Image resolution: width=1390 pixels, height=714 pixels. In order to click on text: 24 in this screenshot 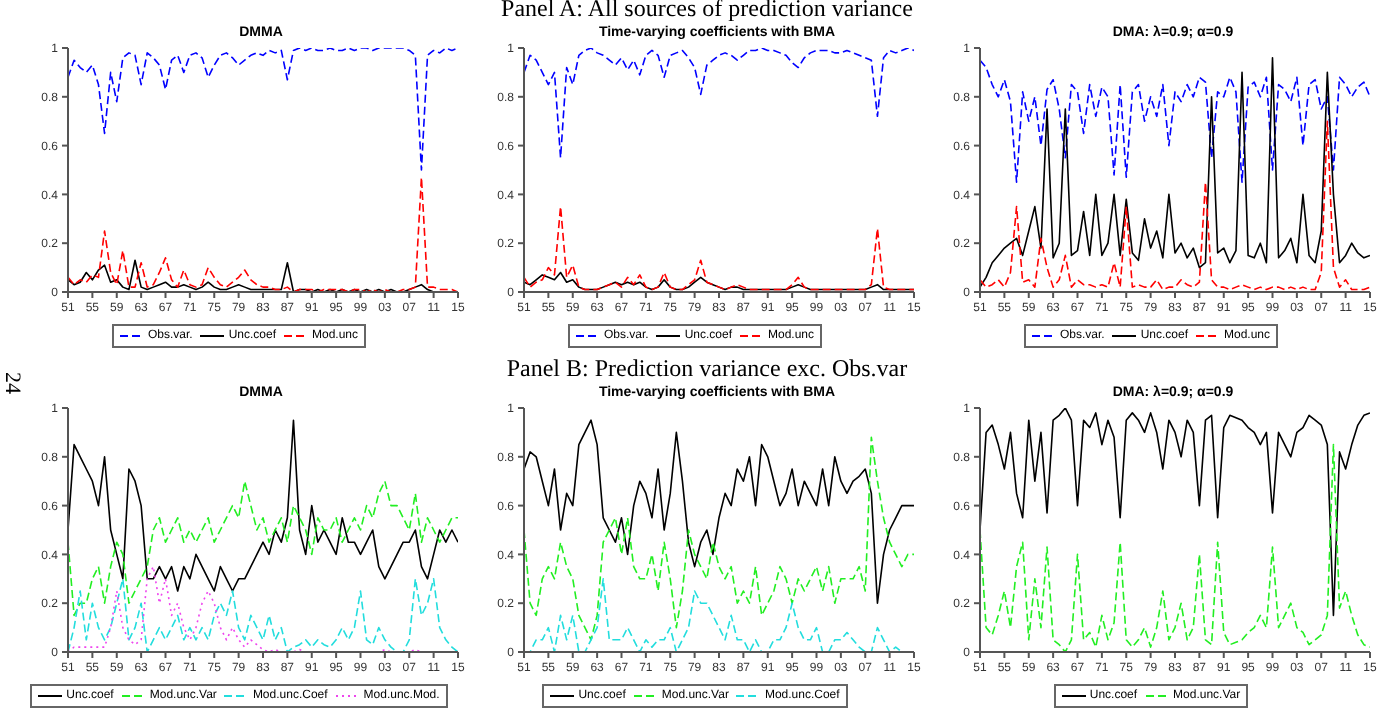, I will do `click(12, 383)`.